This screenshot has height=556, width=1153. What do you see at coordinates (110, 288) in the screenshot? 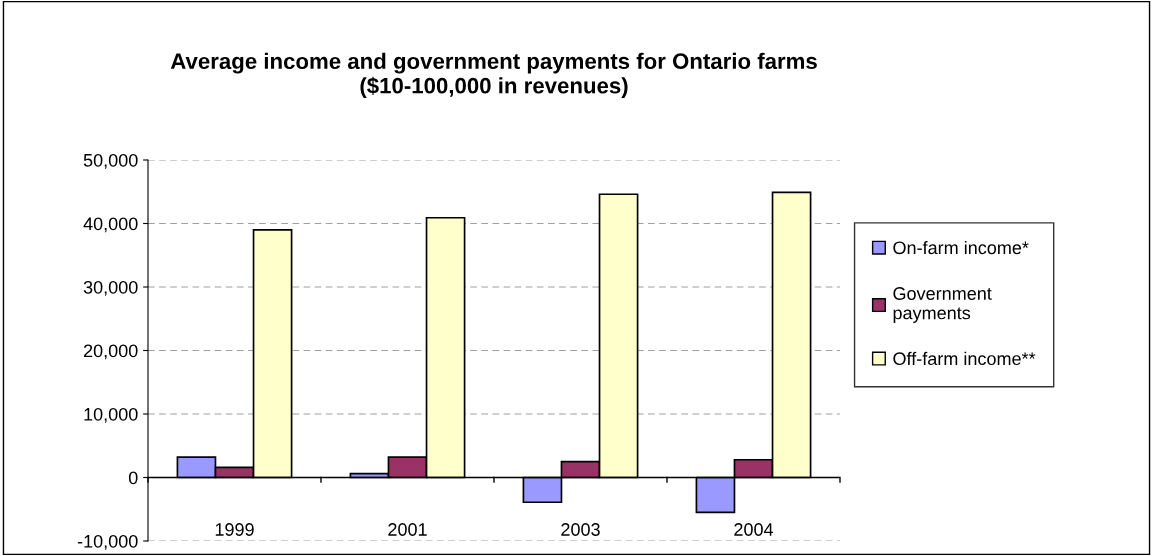
I see `y-tick-label: 30,000` at bounding box center [110, 288].